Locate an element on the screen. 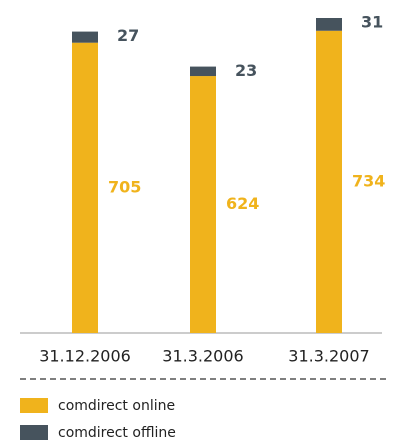 Image resolution: width=400 pixels, height=446 pixels. value-label: 23 is located at coordinates (246, 70).